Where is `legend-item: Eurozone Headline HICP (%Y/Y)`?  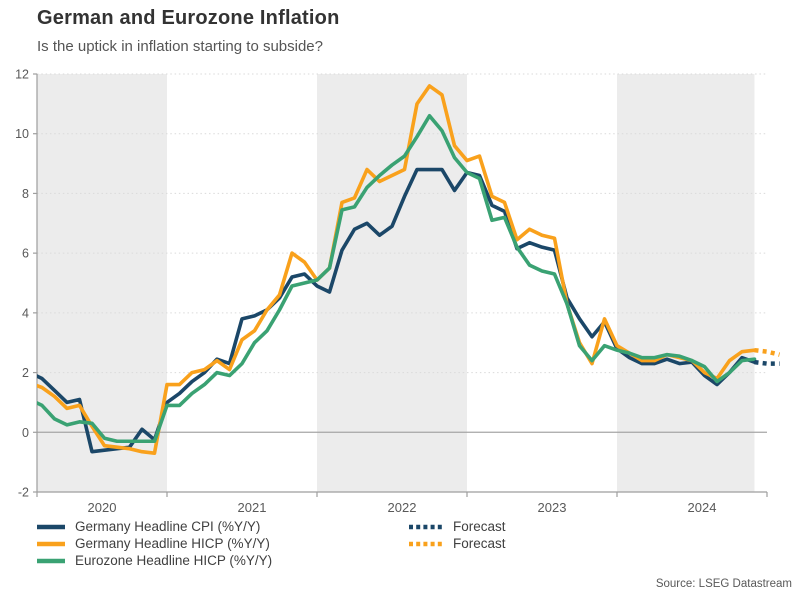 legend-item: Eurozone Headline HICP (%Y/Y) is located at coordinates (154, 560).